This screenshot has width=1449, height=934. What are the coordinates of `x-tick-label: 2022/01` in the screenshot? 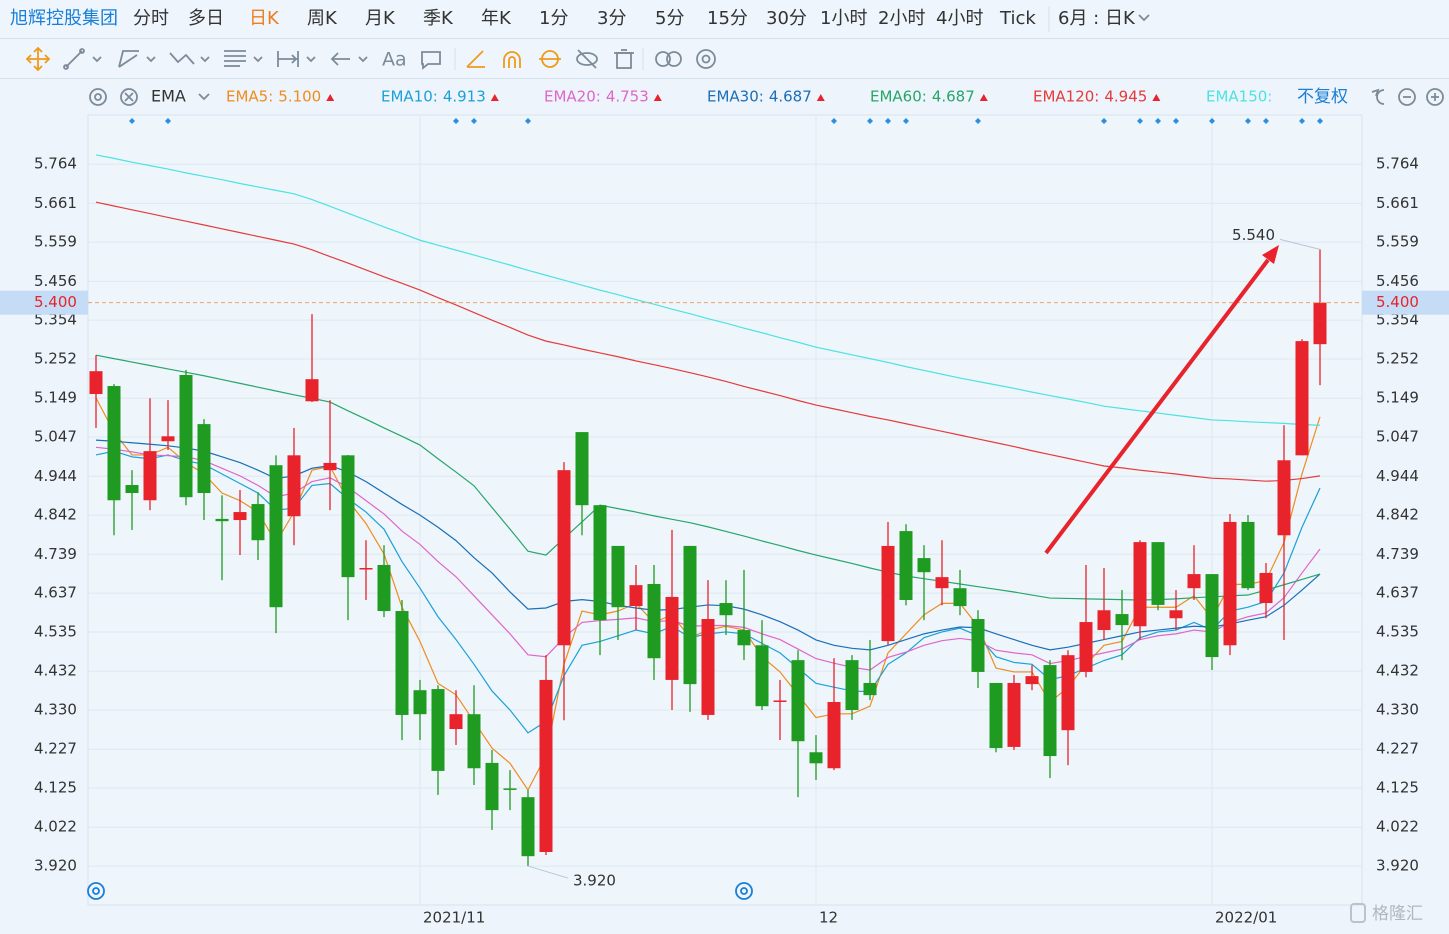 It's located at (1246, 918).